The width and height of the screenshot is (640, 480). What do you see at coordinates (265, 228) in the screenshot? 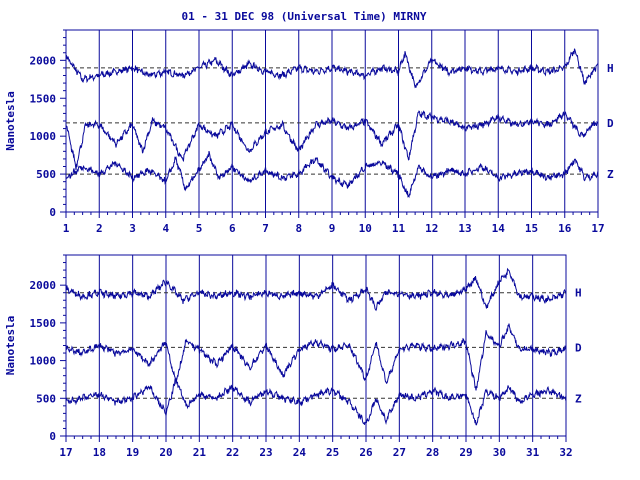
I see `x-tick-label: 7` at bounding box center [265, 228].